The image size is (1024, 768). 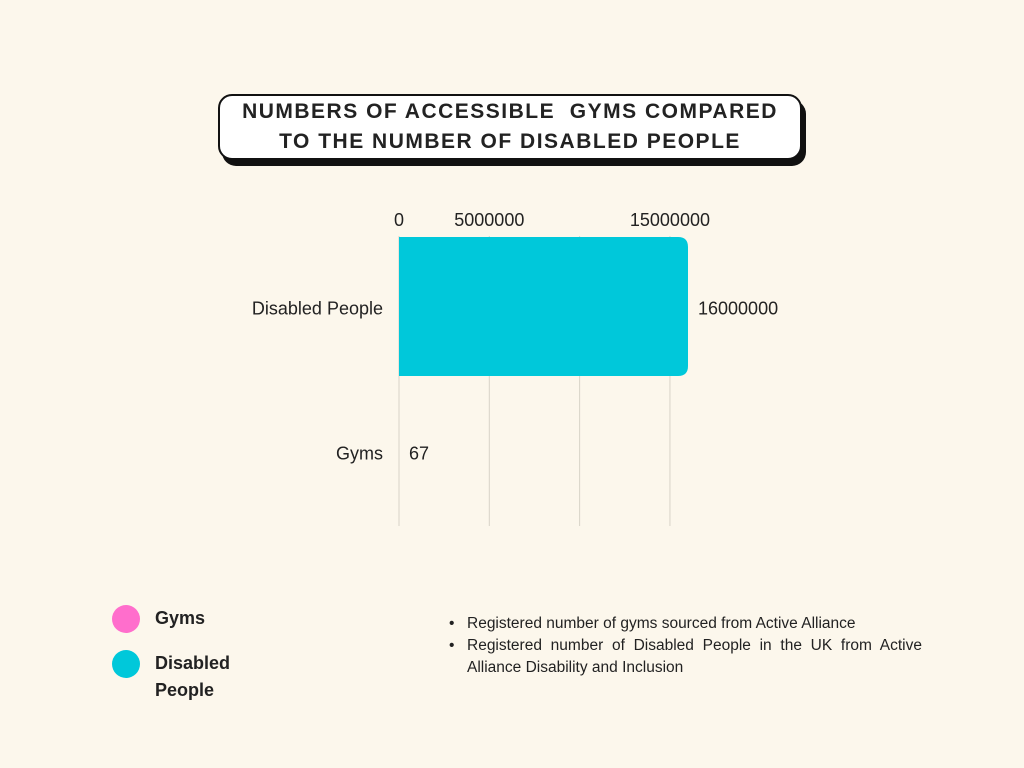 I want to click on value-label: 67, so click(x=419, y=454).